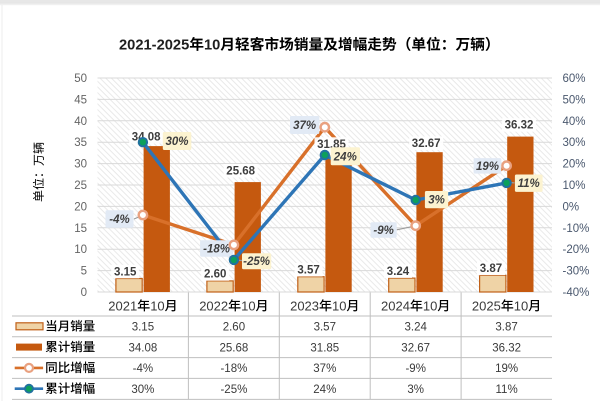 The width and height of the screenshot is (600, 406). I want to click on svg-text: -10%, so click(576, 229).